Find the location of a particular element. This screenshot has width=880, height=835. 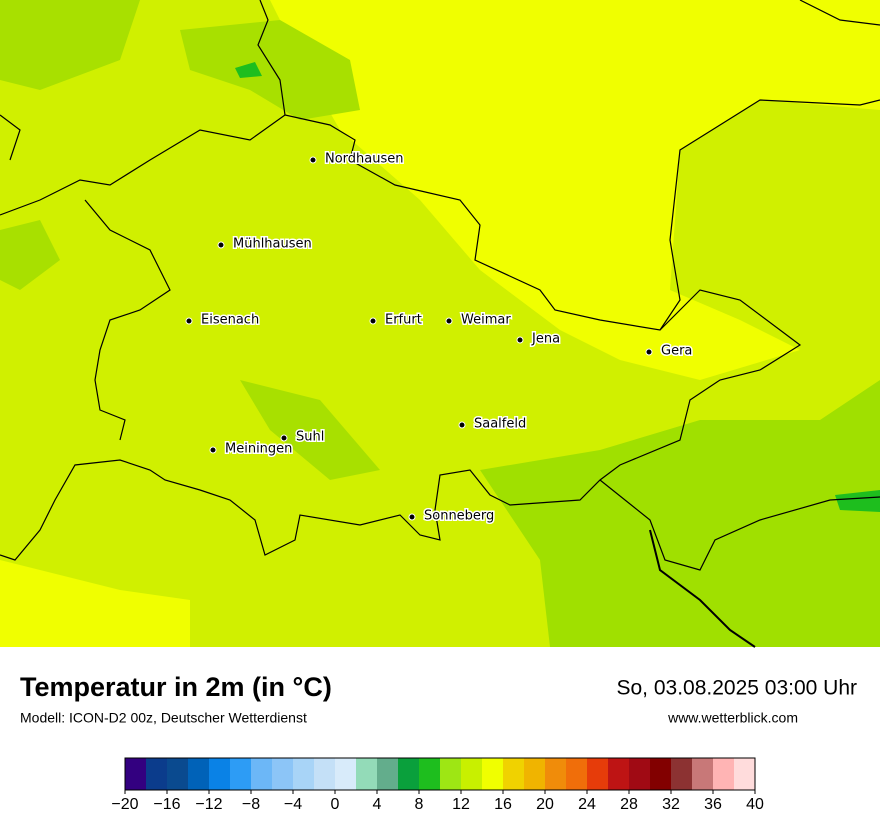

colorbar-tick-label: 36 is located at coordinates (713, 804).